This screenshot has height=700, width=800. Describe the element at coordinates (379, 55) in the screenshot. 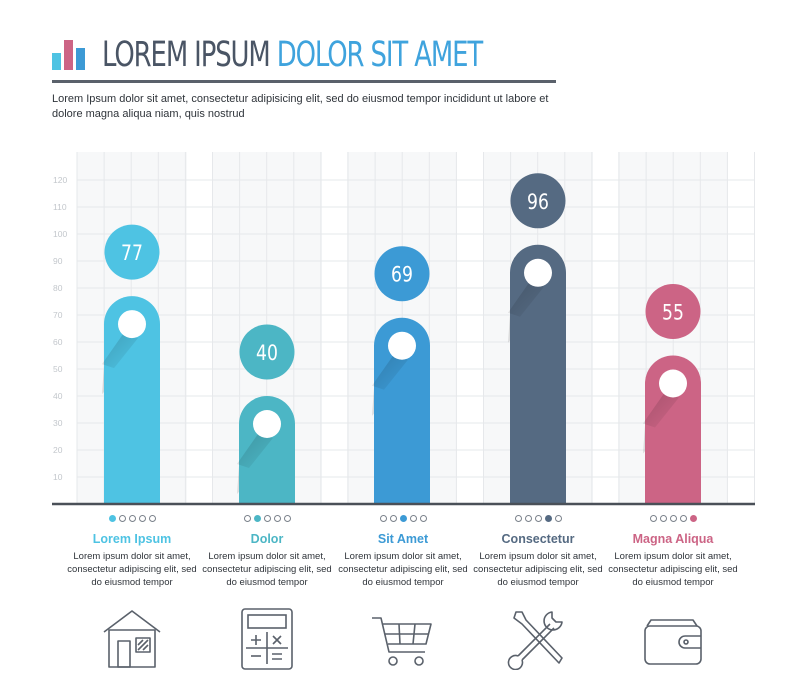

I see `title-part-2: DOLOR SIT AMET` at that location.